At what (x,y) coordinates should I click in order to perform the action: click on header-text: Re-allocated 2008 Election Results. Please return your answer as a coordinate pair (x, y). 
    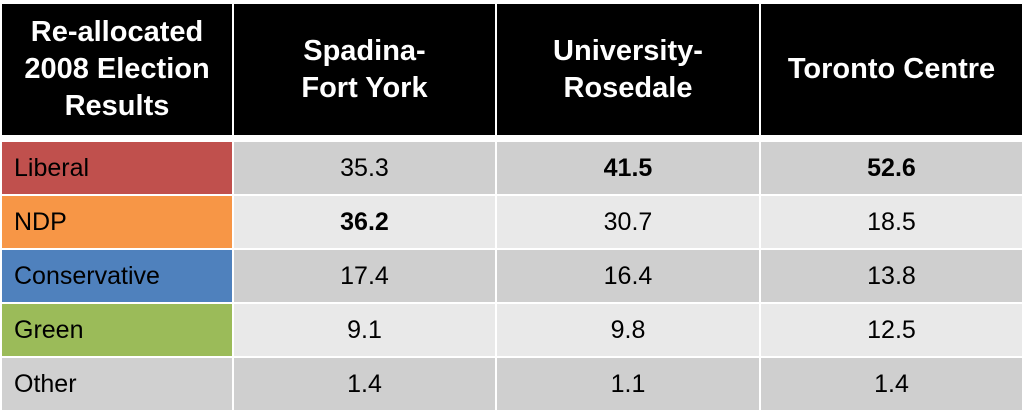
    Looking at the image, I should click on (117, 69).